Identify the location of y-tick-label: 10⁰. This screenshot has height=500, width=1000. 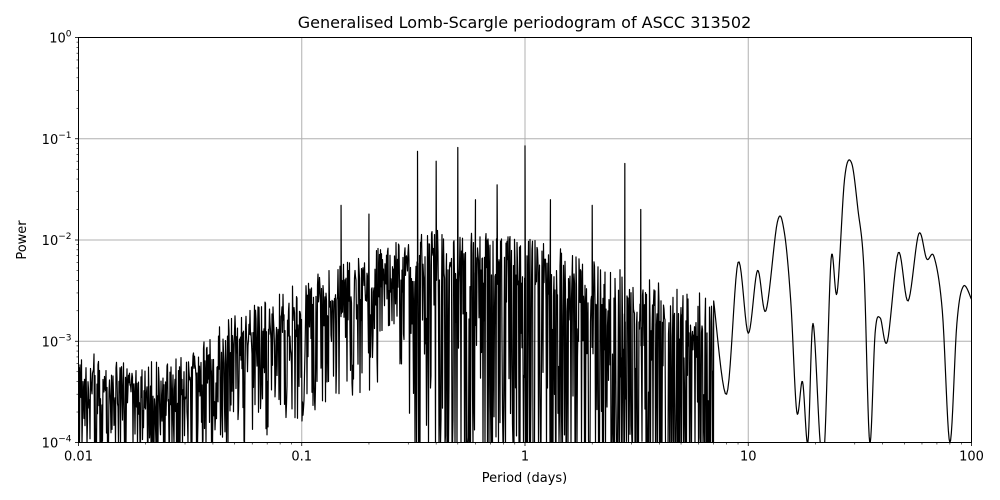
(60, 38).